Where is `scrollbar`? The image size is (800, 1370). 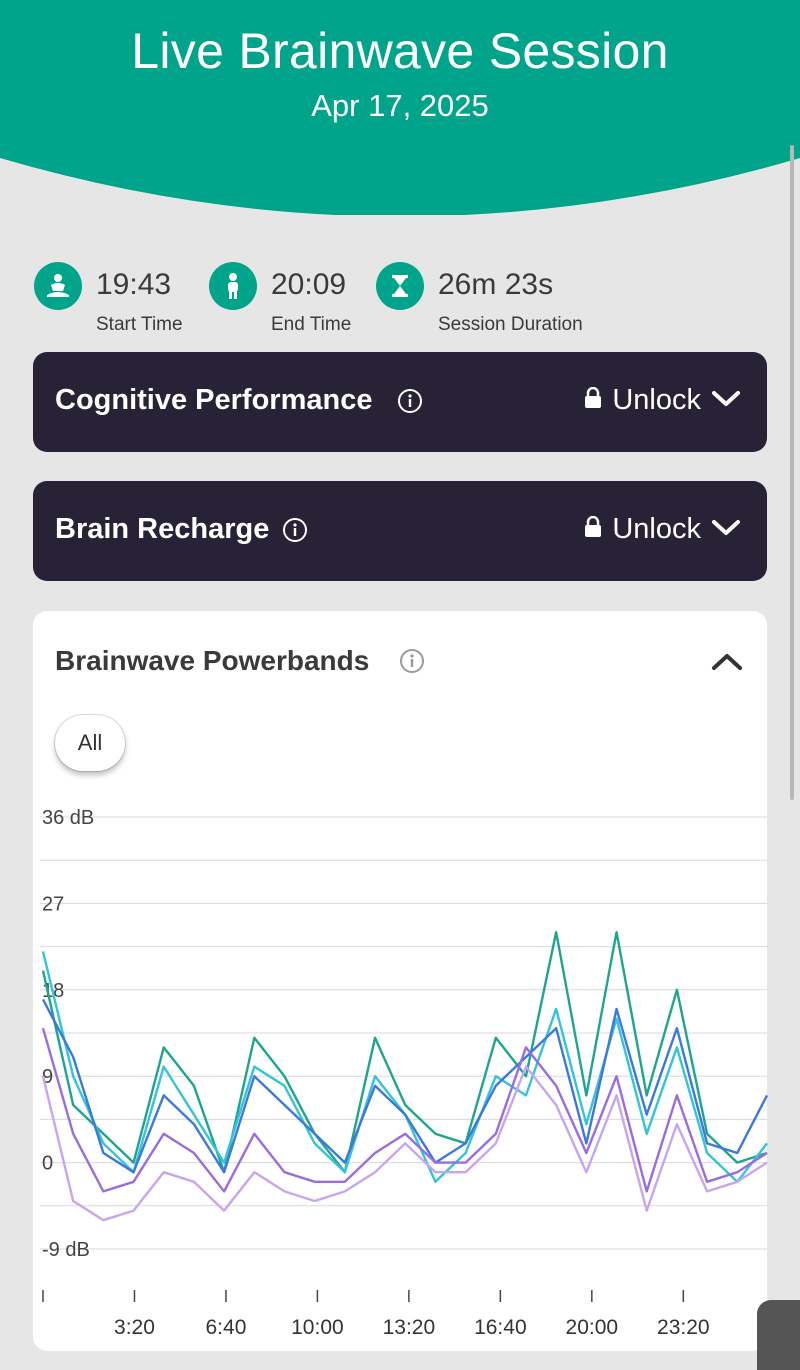 scrollbar is located at coordinates (792, 472).